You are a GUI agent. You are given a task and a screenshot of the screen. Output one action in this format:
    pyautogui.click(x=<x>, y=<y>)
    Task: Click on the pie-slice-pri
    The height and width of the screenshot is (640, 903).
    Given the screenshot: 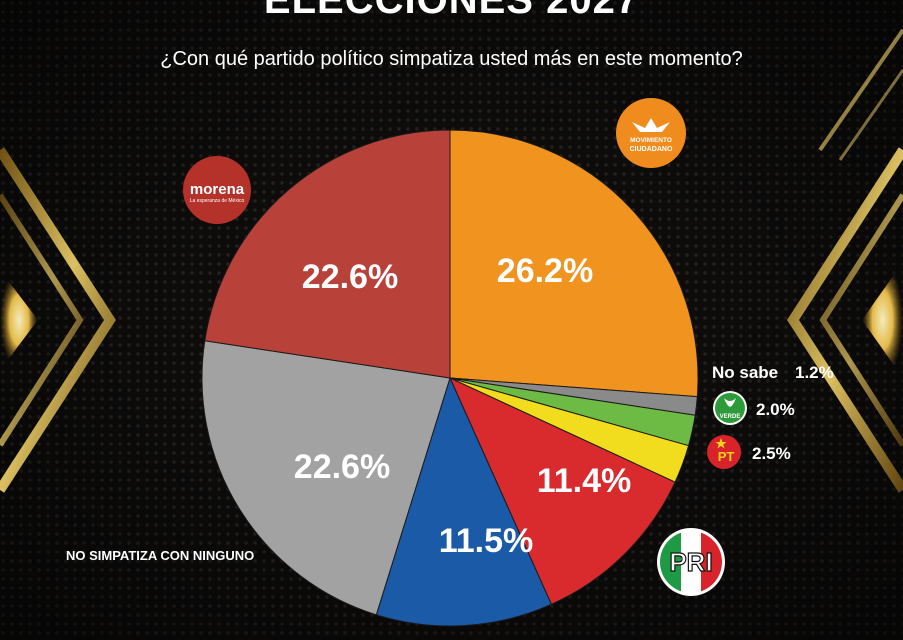 What is the action you would take?
    pyautogui.click(x=562, y=491)
    